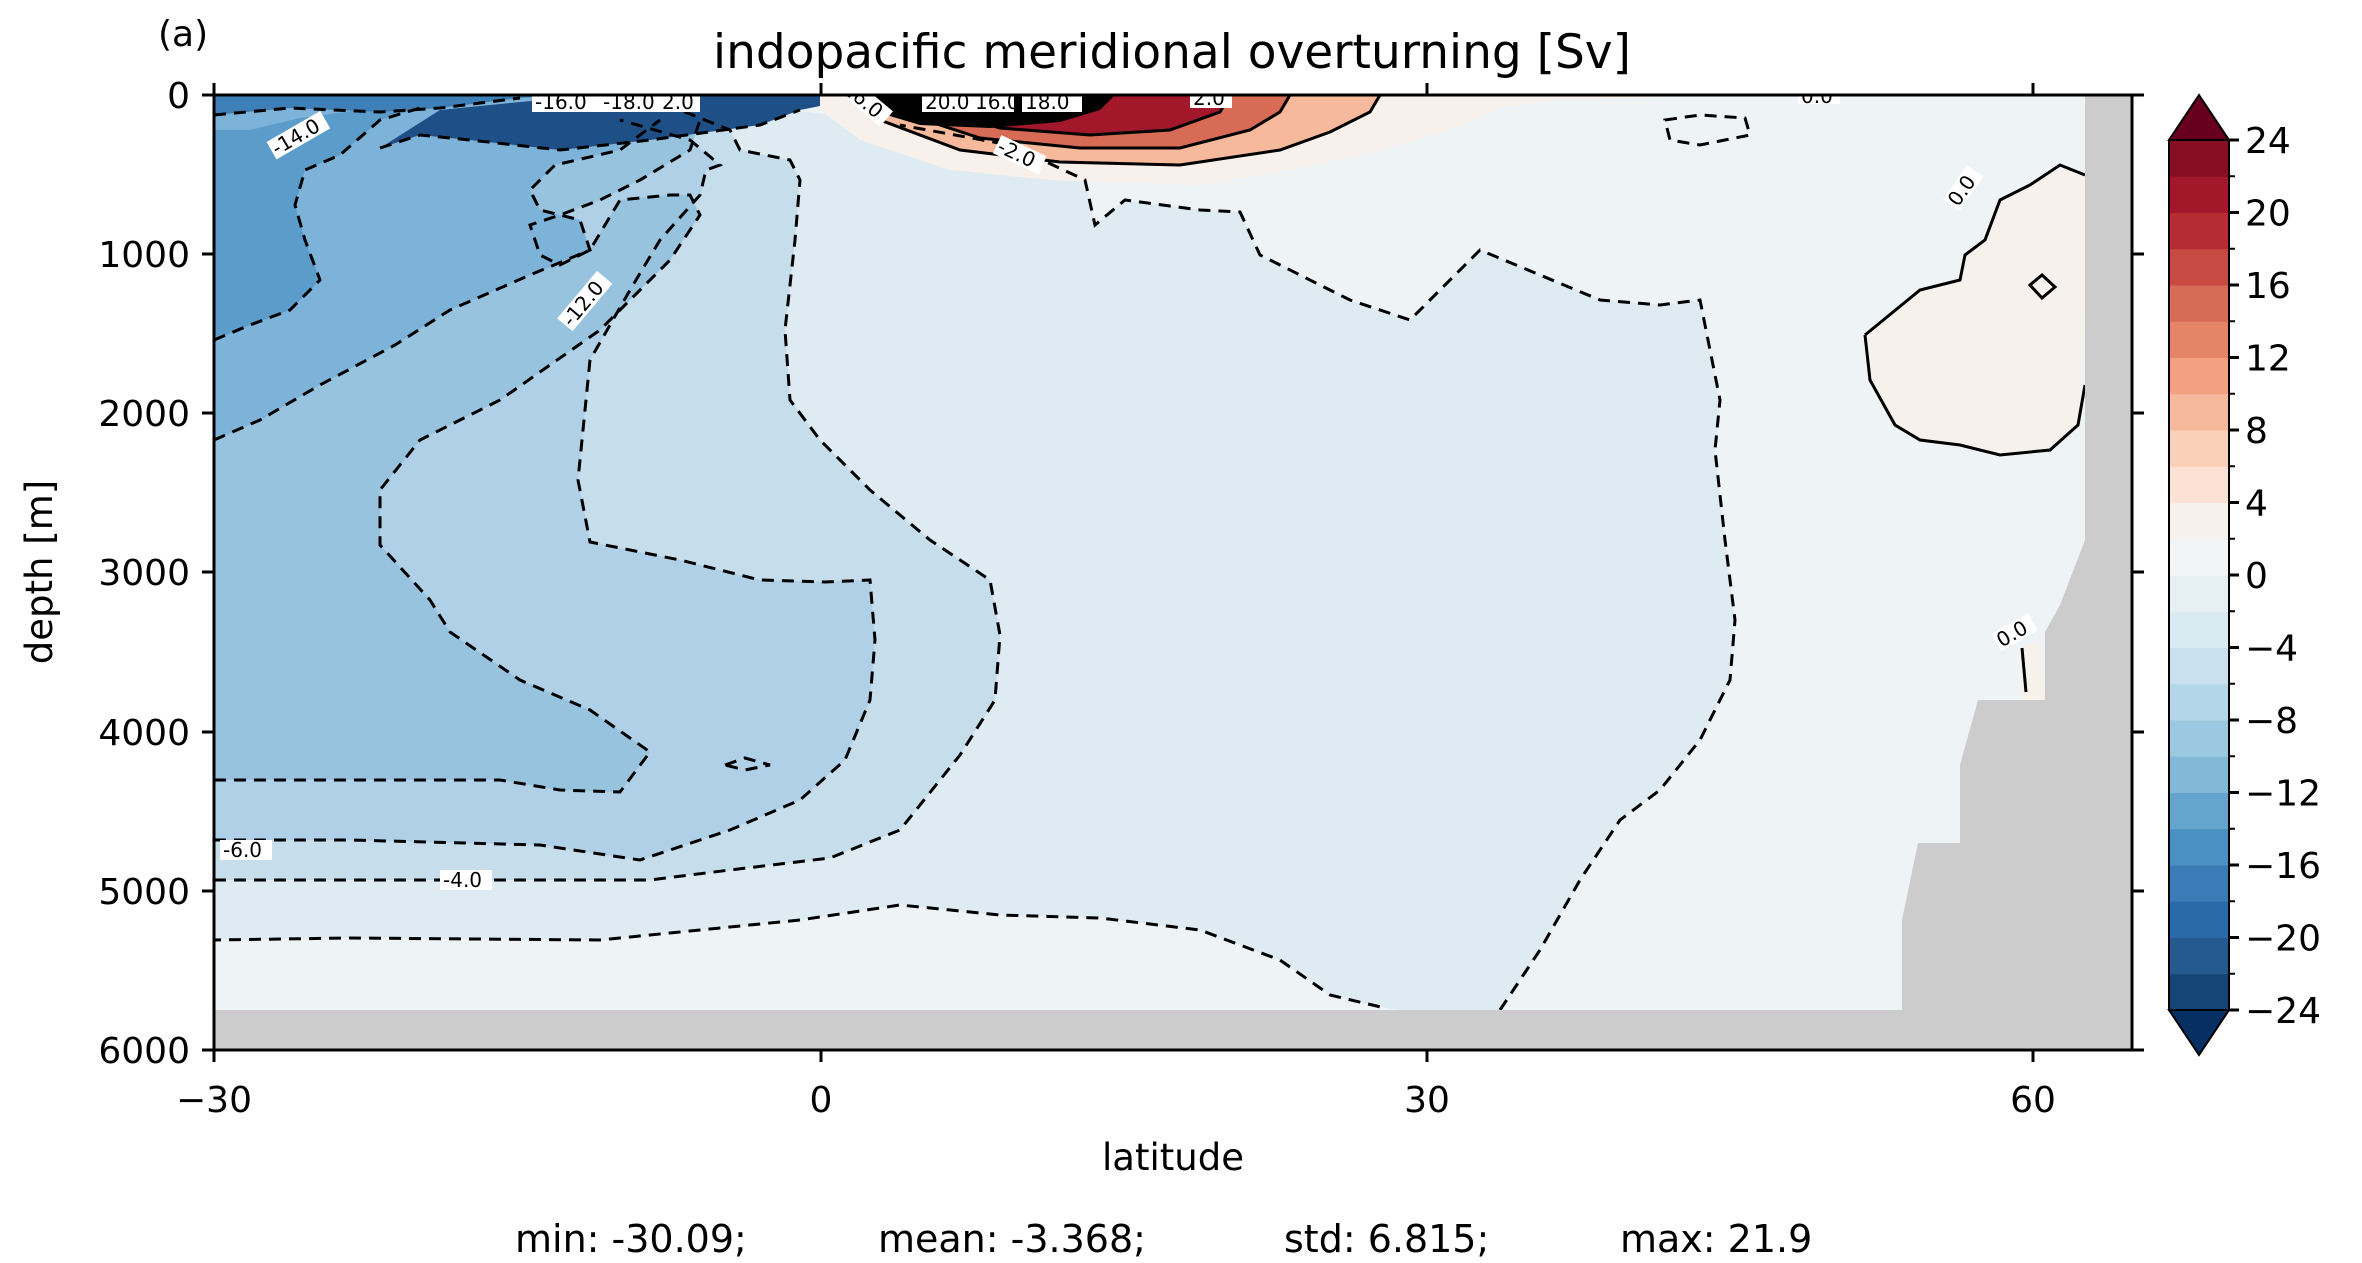 Image resolution: width=2362 pixels, height=1263 pixels. What do you see at coordinates (39, 572) in the screenshot?
I see `y-axis-label: depth [m]` at bounding box center [39, 572].